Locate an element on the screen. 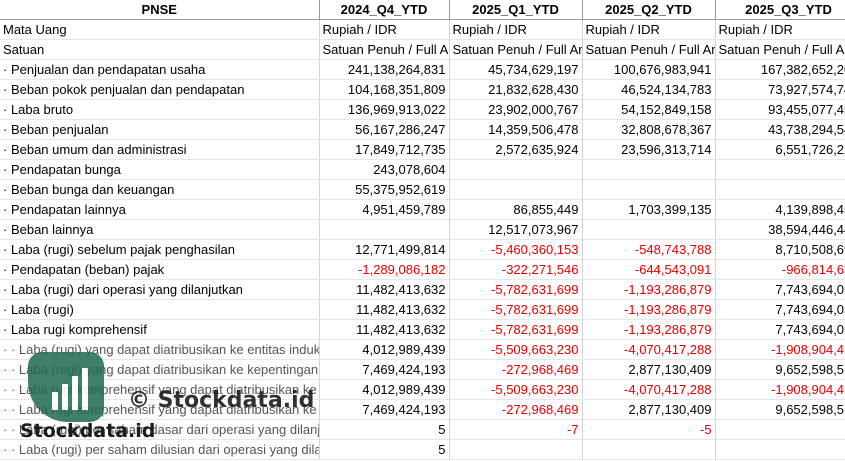  period-header: 2025_Q2_YTD is located at coordinates (649, 10).